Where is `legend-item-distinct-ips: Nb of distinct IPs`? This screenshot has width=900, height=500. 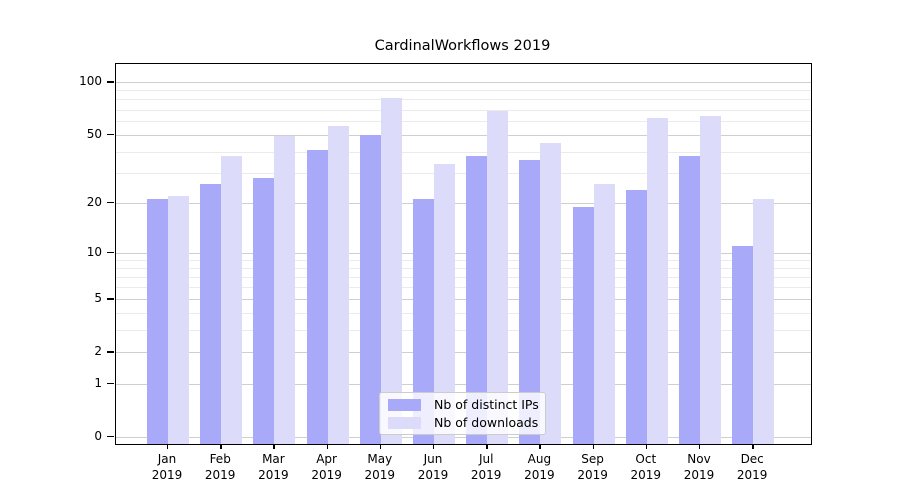
legend-item-distinct-ips: Nb of distinct IPs is located at coordinates (466, 405).